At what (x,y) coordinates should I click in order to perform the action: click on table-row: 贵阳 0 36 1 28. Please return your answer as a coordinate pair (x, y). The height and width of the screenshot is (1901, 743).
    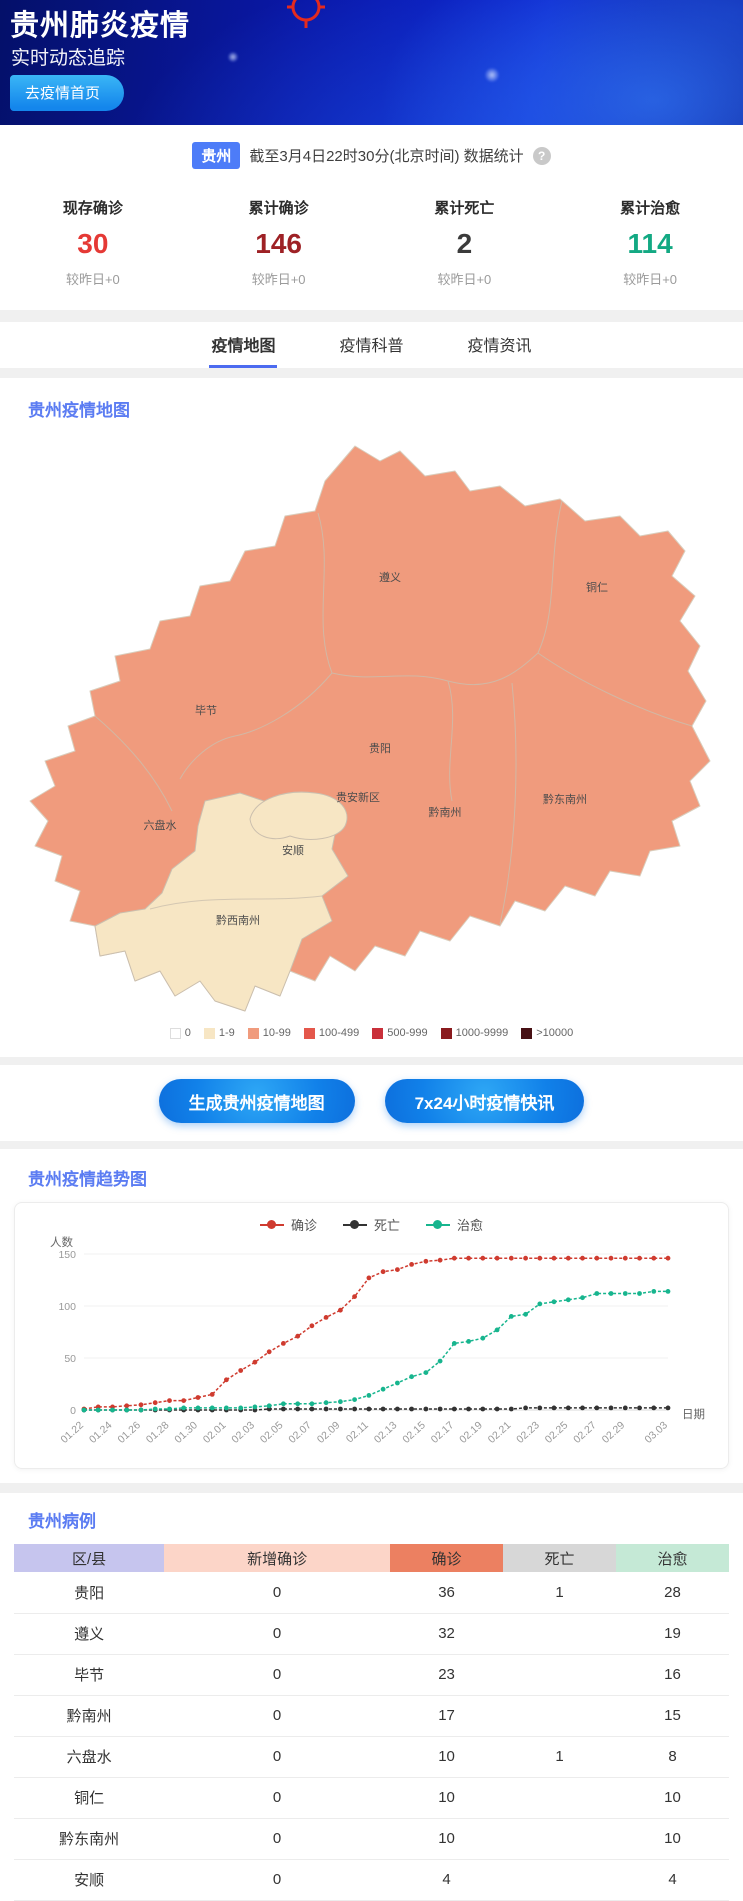
    Looking at the image, I should click on (371, 1593).